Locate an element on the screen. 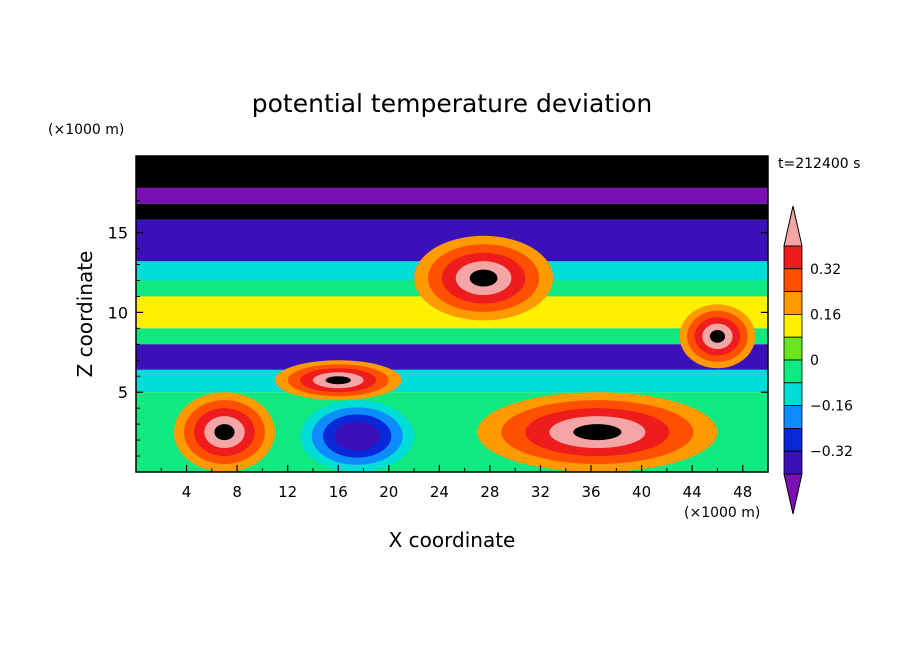 Image resolution: width=904 pixels, height=654 pixels. time-label: t=212400 s is located at coordinates (819, 164).